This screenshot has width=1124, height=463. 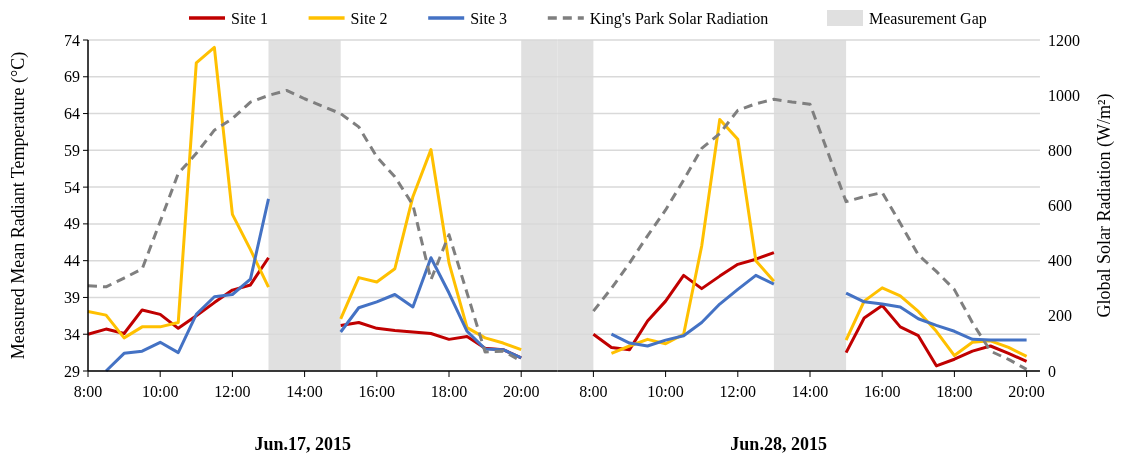 I want to click on y2-tick-label: 200, so click(x=1059, y=316).